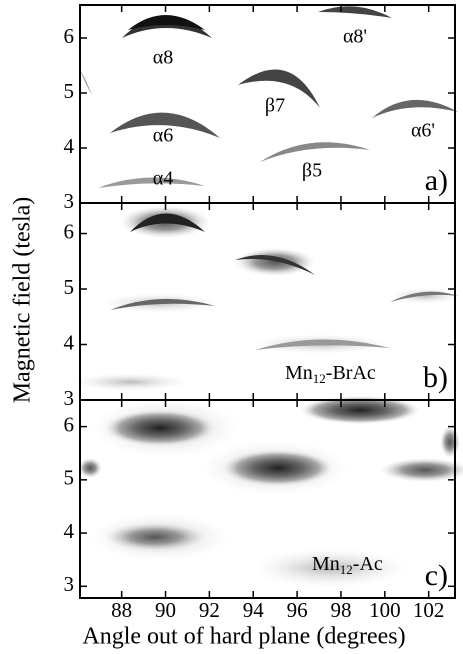 This screenshot has width=463, height=654. What do you see at coordinates (368, 564) in the screenshot?
I see `sample-rest: -Ac` at bounding box center [368, 564].